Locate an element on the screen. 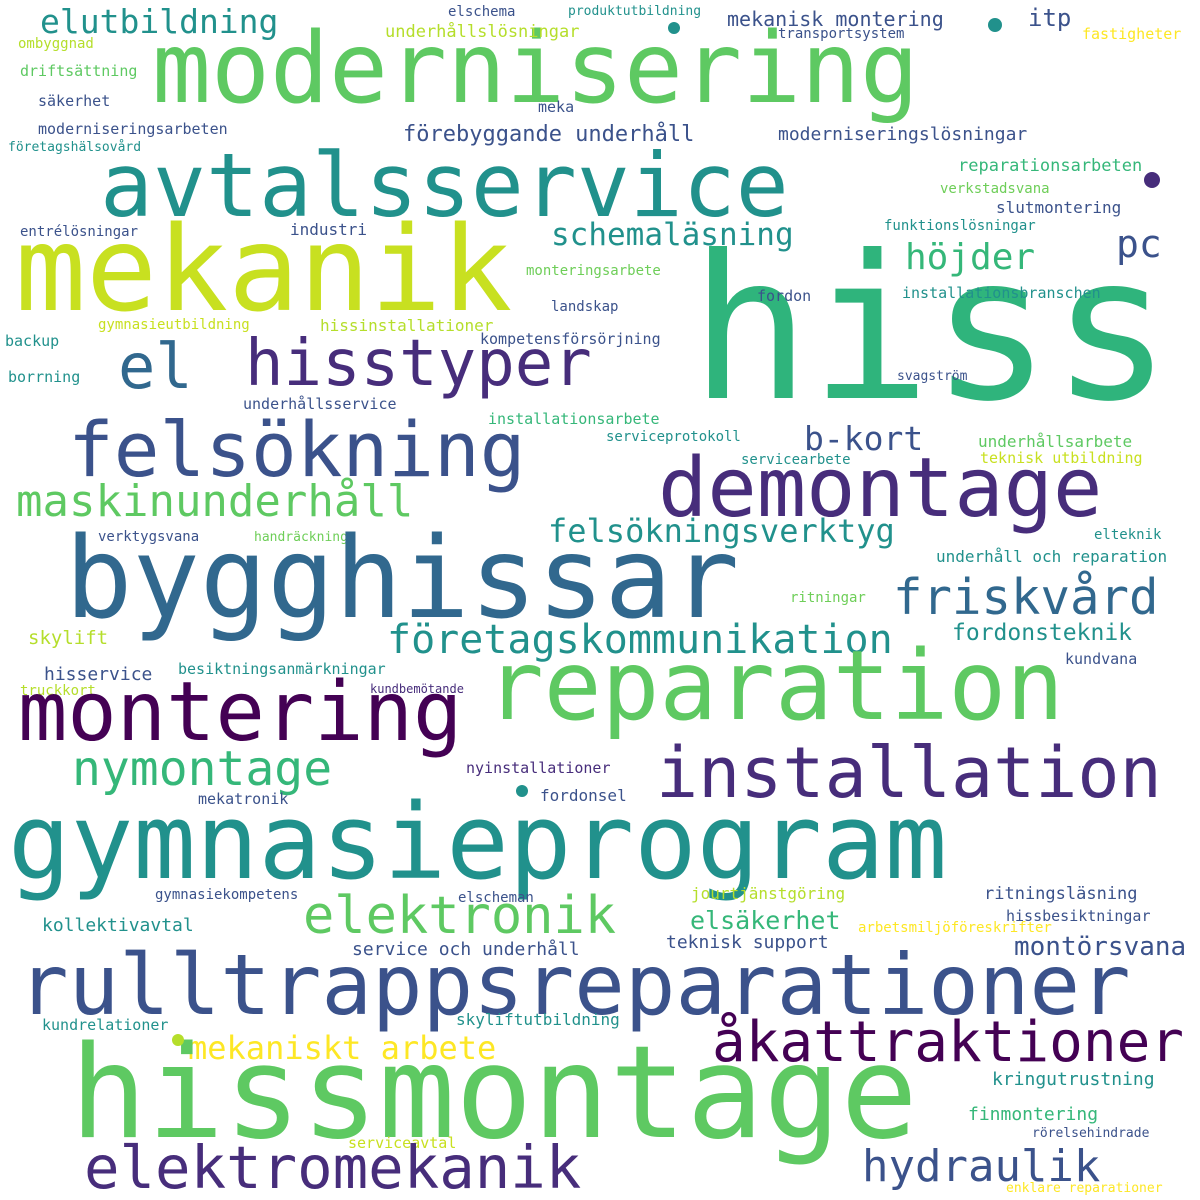  word: montering is located at coordinates (240, 712).